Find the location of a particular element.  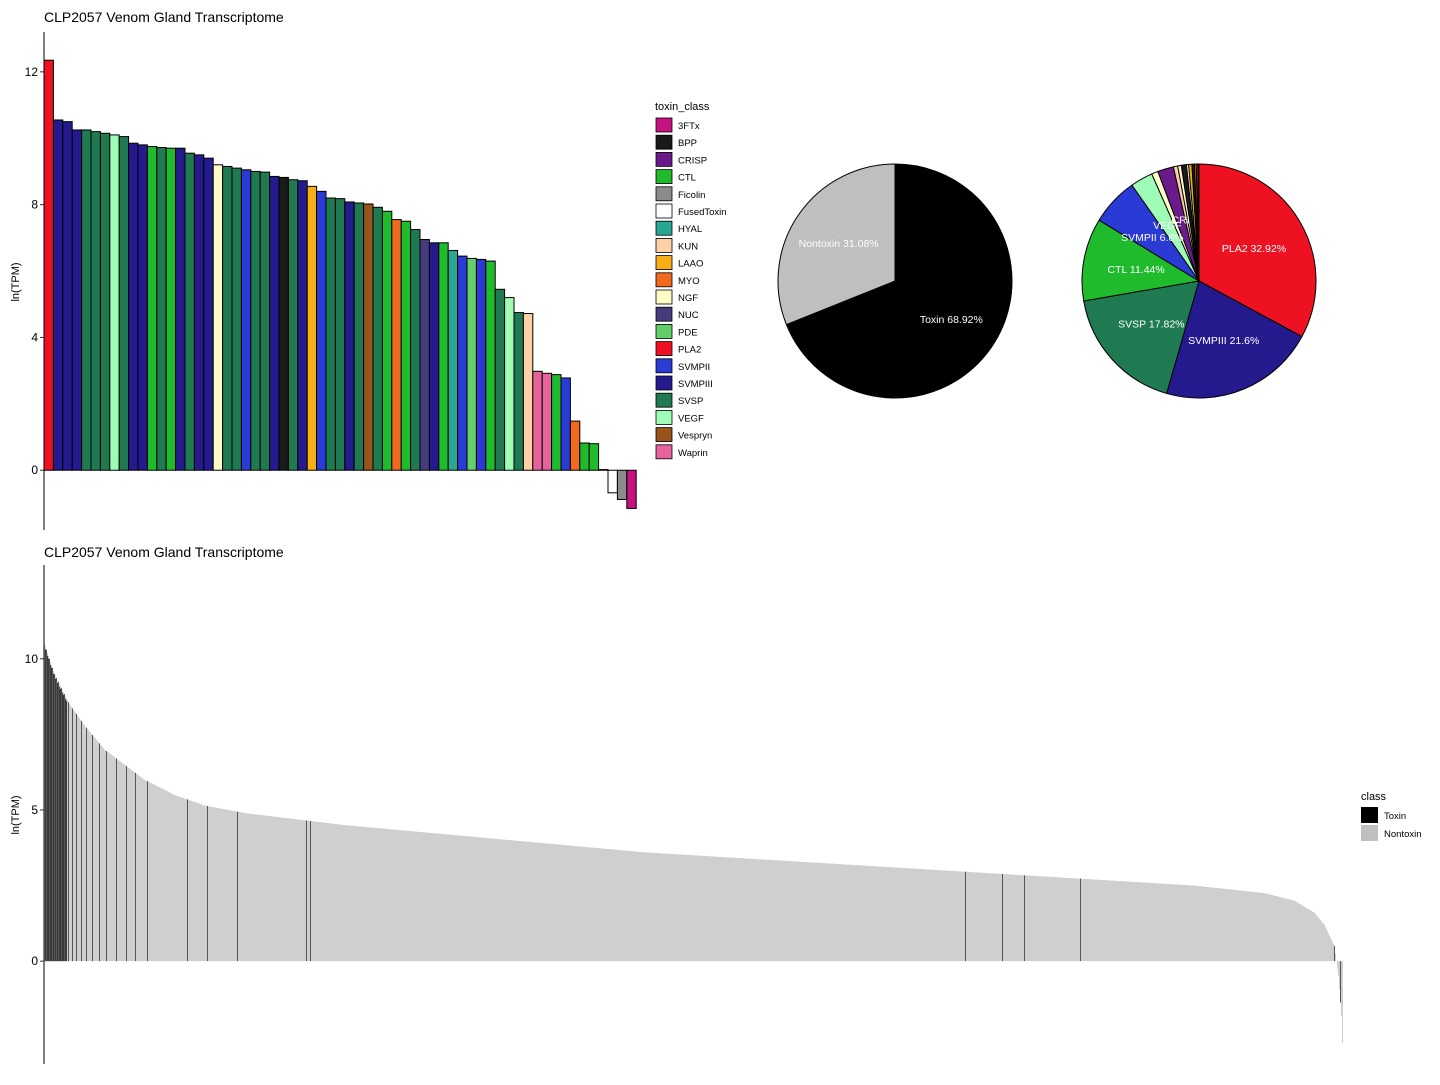

top-y-tick-label: 4 is located at coordinates (34, 337).